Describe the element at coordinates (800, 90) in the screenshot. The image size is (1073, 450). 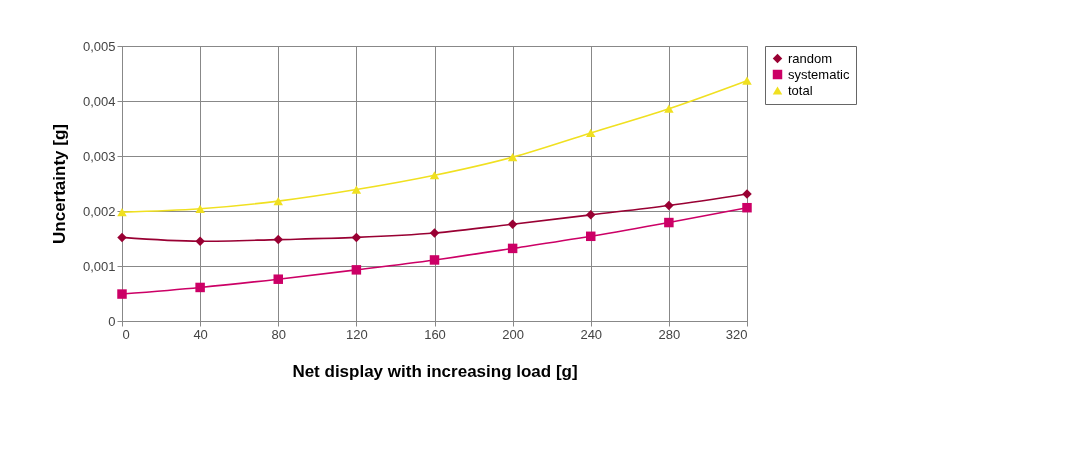
I see `legend-label: total` at that location.